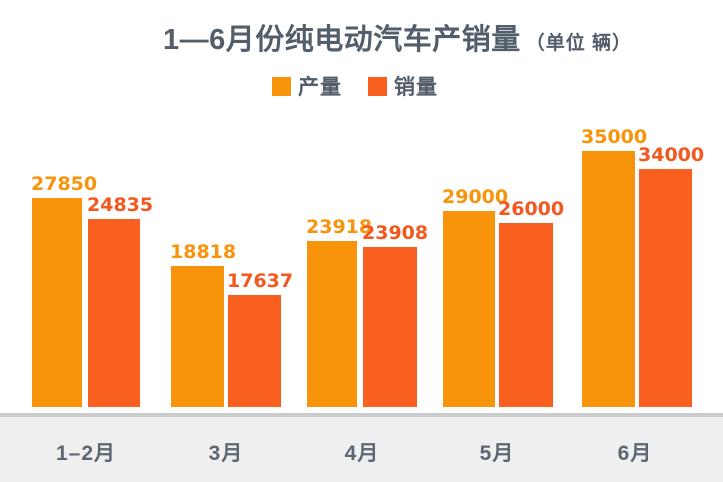 Image resolution: width=723 pixels, height=482 pixels. What do you see at coordinates (671, 155) in the screenshot?
I see `bar-value-label-sales: 34000` at bounding box center [671, 155].